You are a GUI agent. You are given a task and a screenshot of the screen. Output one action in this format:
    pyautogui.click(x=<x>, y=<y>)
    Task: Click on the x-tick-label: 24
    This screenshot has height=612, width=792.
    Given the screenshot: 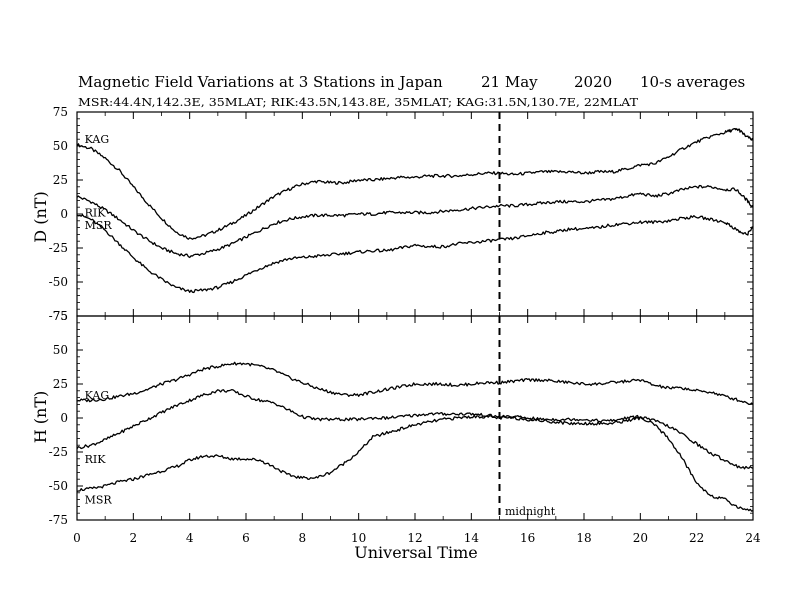 What is the action you would take?
    pyautogui.click(x=753, y=538)
    